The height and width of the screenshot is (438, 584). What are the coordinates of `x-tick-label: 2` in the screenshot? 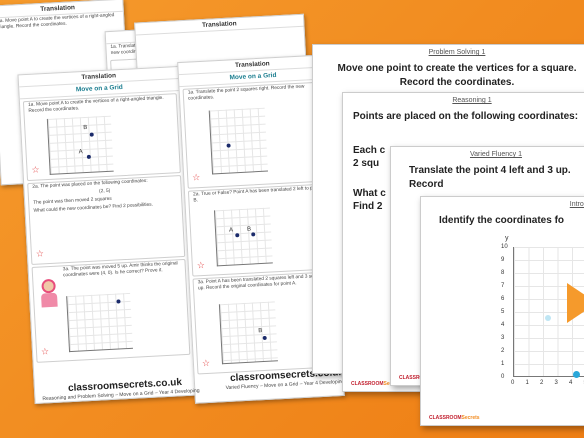 It's located at (542, 383).